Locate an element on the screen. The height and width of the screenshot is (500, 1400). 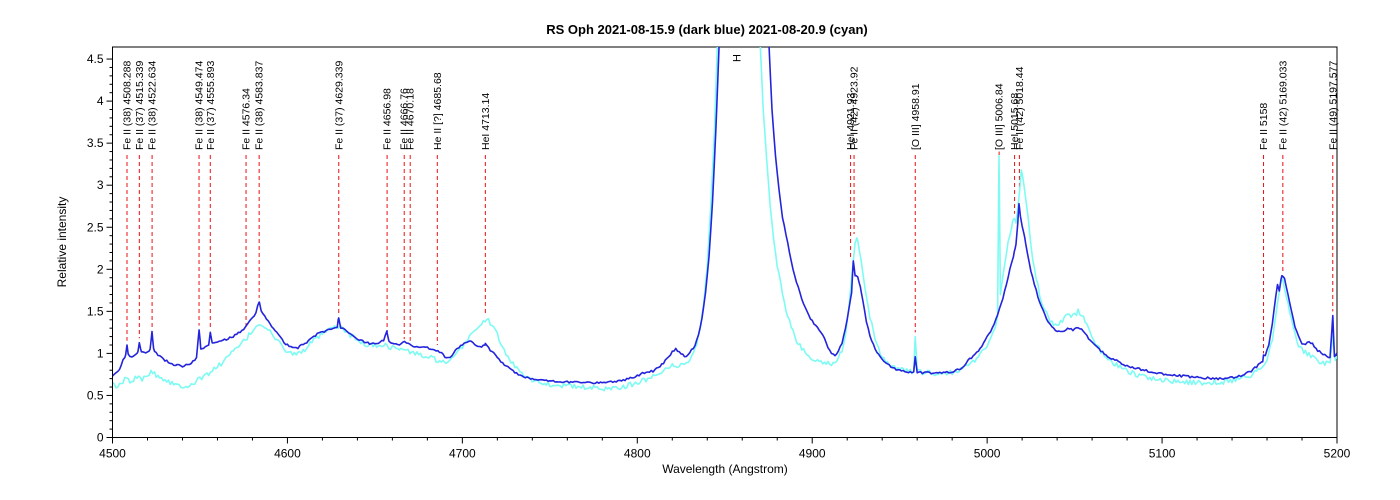
x-tick-label: 4600 is located at coordinates (287, 454).